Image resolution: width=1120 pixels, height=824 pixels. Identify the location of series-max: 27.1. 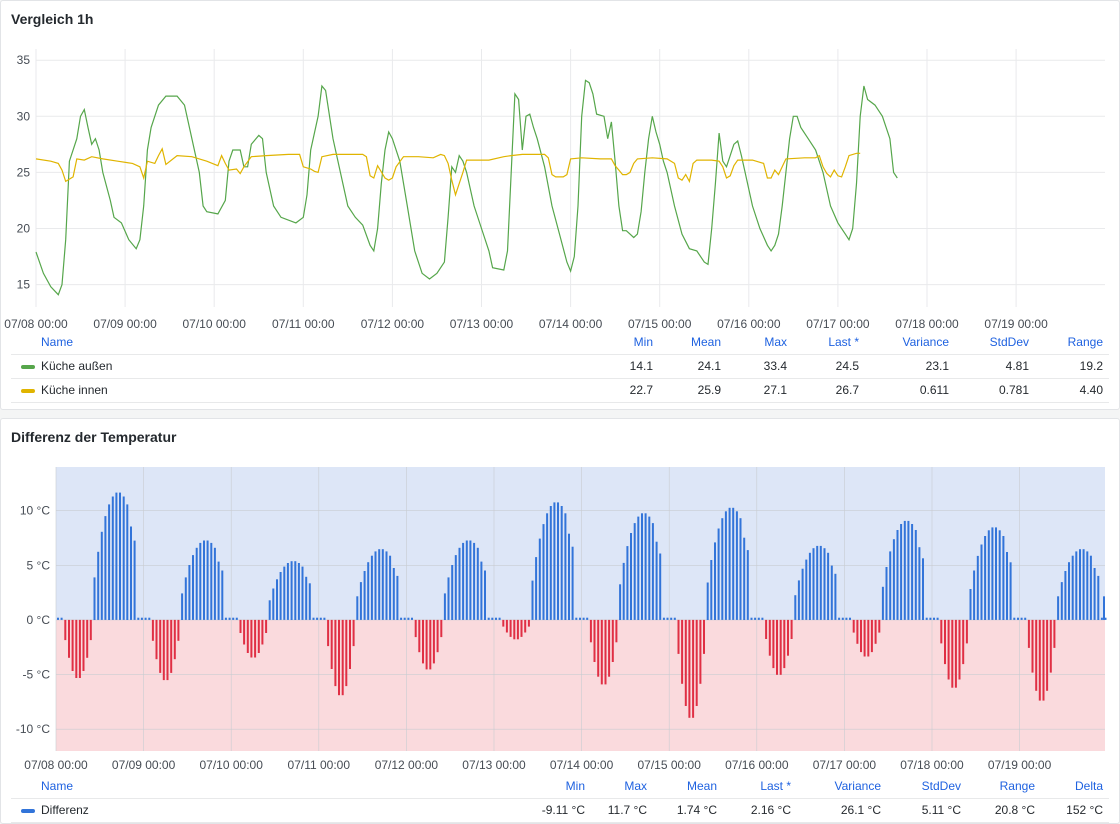
(775, 390).